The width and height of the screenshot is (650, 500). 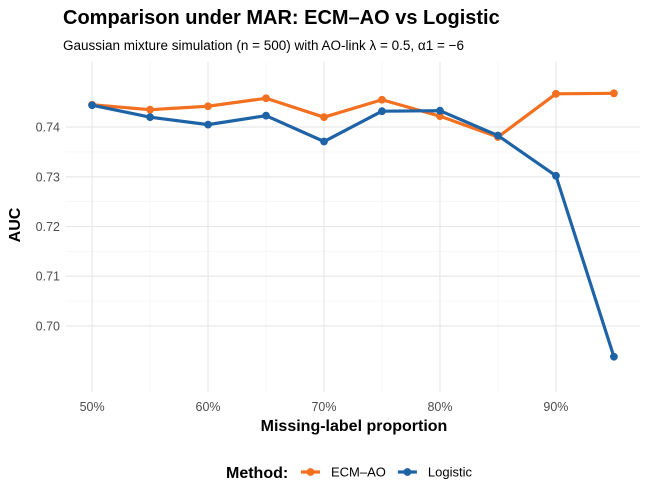 I want to click on y-axis: 0.70 0.71 0.72 0.73 0.74, so click(x=48, y=227).